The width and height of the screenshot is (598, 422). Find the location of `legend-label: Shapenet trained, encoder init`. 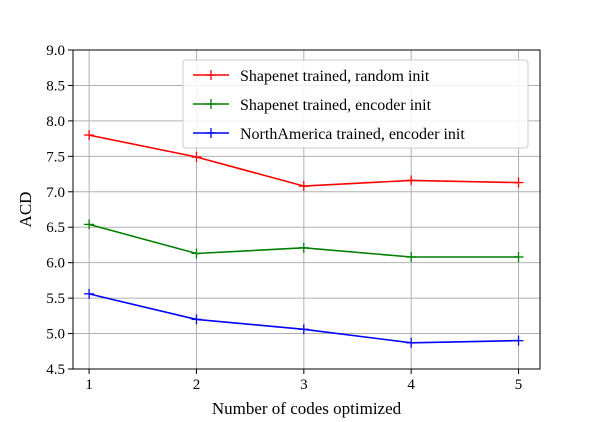

legend-label: Shapenet trained, encoder init is located at coordinates (336, 105).